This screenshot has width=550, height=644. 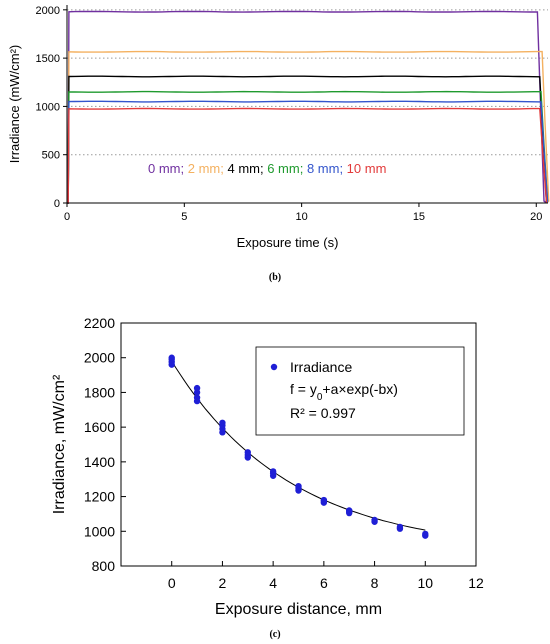 What do you see at coordinates (99, 358) in the screenshot?
I see `y-tick-label-c: 2000` at bounding box center [99, 358].